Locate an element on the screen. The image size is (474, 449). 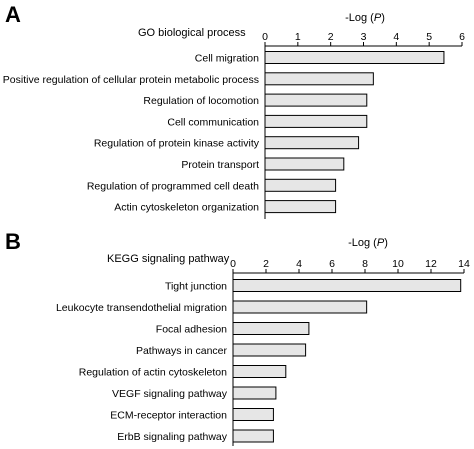
panel-a-category-header: GO biological process is located at coordinates (192, 33).